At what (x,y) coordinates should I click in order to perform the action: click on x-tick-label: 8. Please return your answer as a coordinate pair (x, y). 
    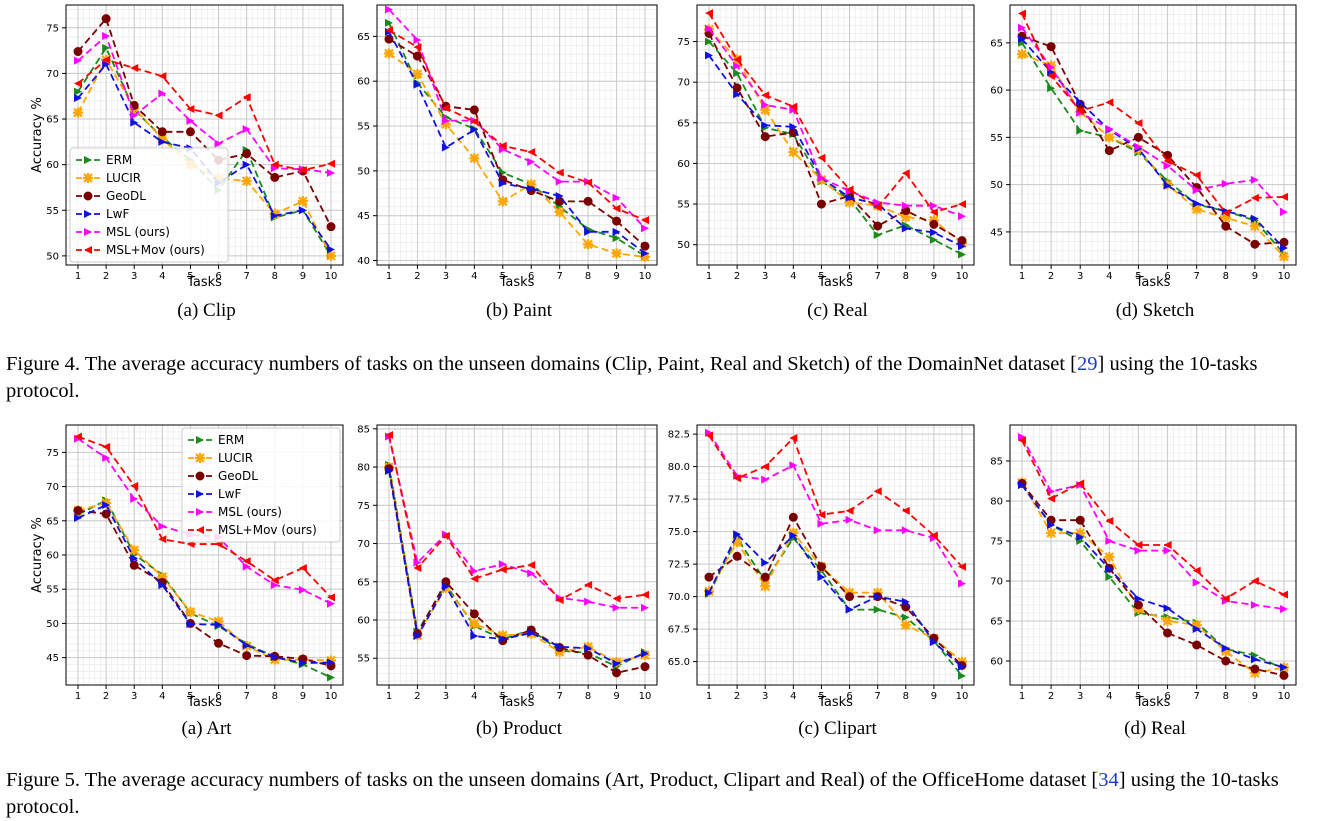
    Looking at the image, I should click on (275, 696).